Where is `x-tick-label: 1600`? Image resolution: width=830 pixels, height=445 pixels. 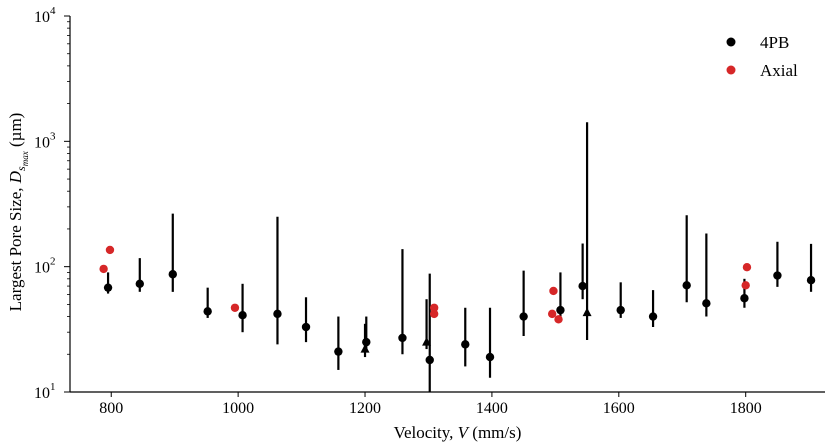 x-tick-label: 1600 is located at coordinates (619, 408).